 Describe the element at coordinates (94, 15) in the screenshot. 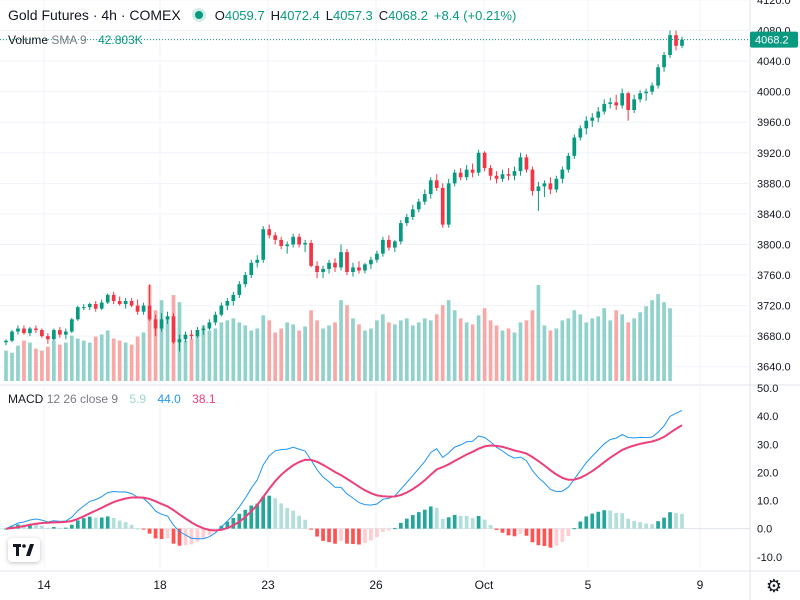

I see `symbol-title: Gold Futures · 4h · COMEX` at that location.